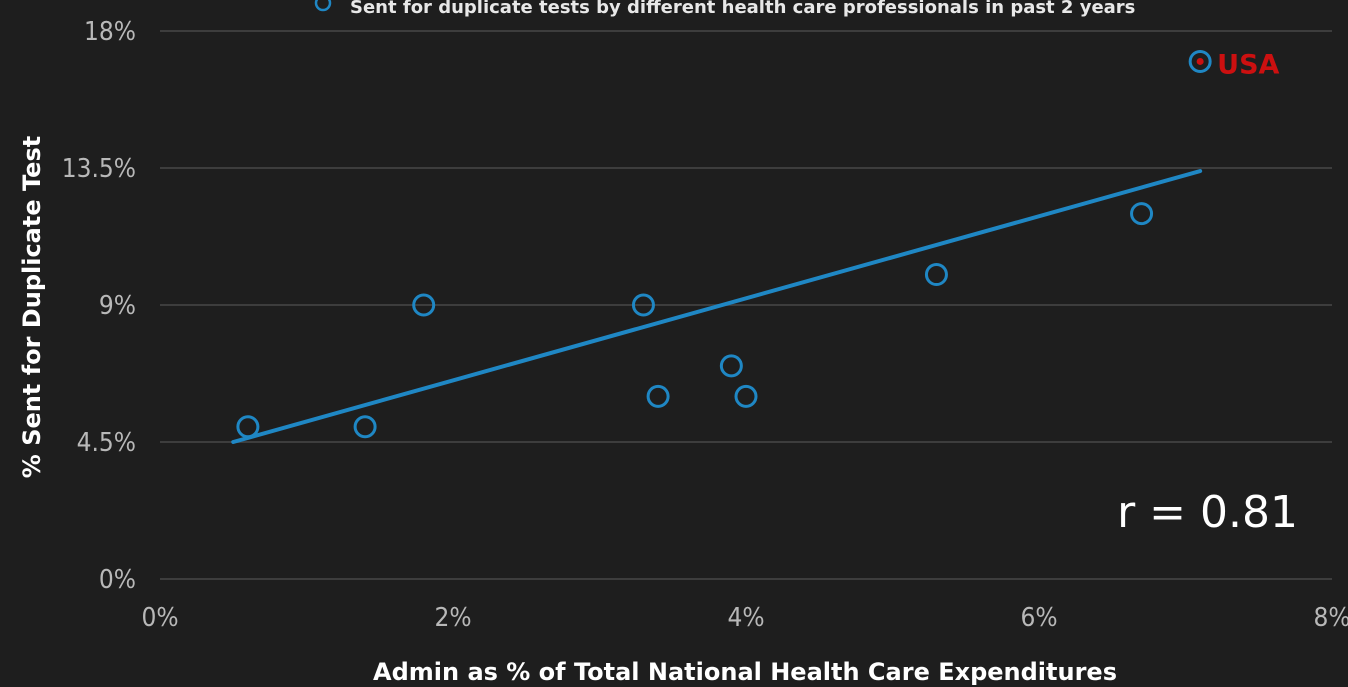 The width and height of the screenshot is (1348, 687). Describe the element at coordinates (1038, 618) in the screenshot. I see `x-tick-label: 6%` at that location.